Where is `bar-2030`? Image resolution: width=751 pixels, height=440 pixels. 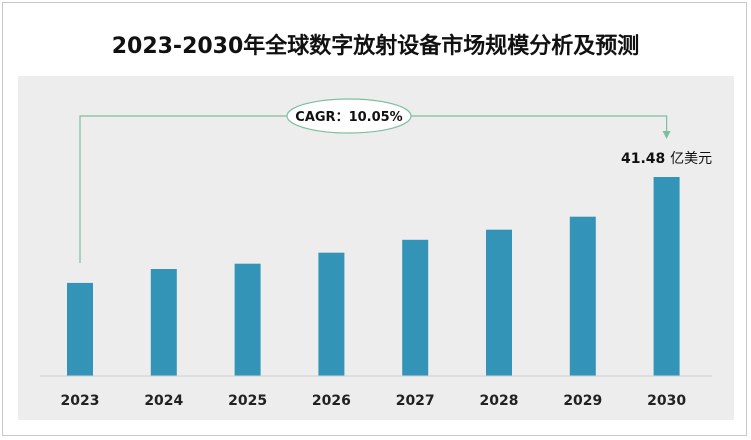 bar-2030 is located at coordinates (666, 276).